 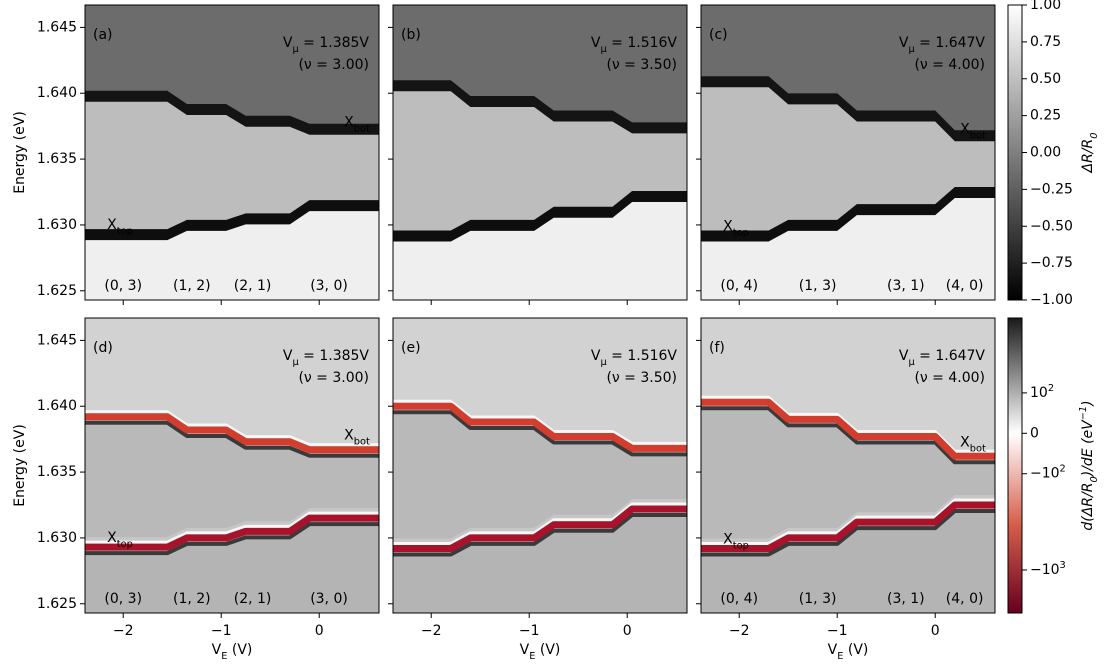 What do you see at coordinates (411, 348) in the screenshot?
I see `panel-label: (e)` at bounding box center [411, 348].